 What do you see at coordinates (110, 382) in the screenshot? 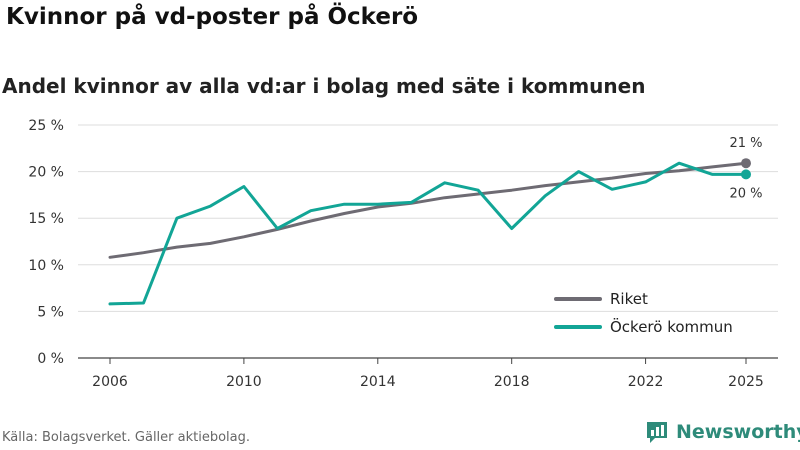
I see `x-tick-label: 2006` at bounding box center [110, 382].